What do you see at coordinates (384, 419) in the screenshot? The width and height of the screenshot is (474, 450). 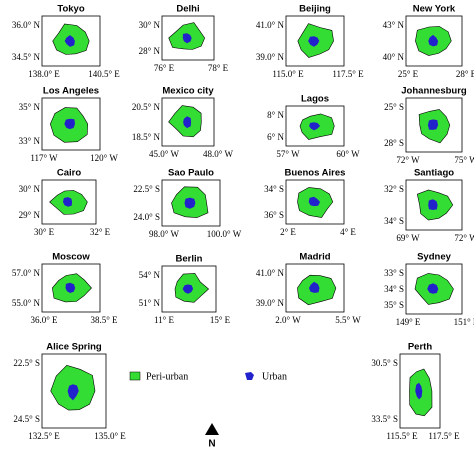 I see `latitude-label: 33.5° S` at bounding box center [384, 419].